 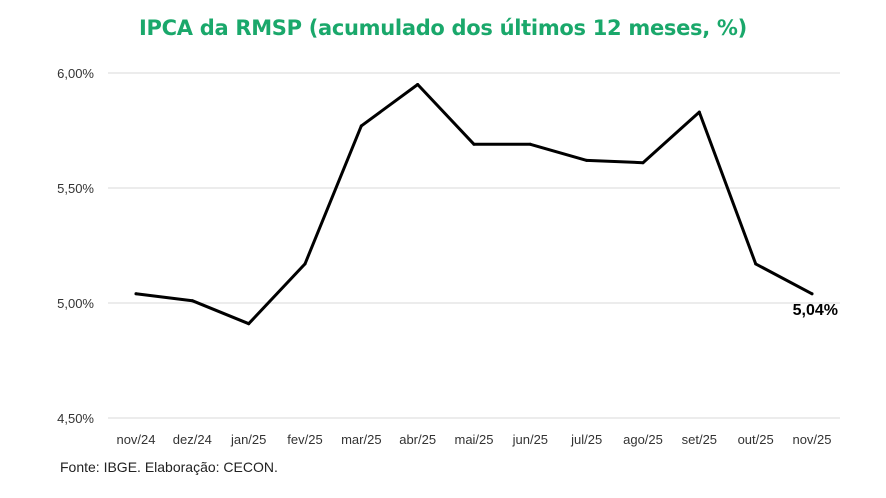 What do you see at coordinates (248, 439) in the screenshot?
I see `x-tick-label: jan/25` at bounding box center [248, 439].